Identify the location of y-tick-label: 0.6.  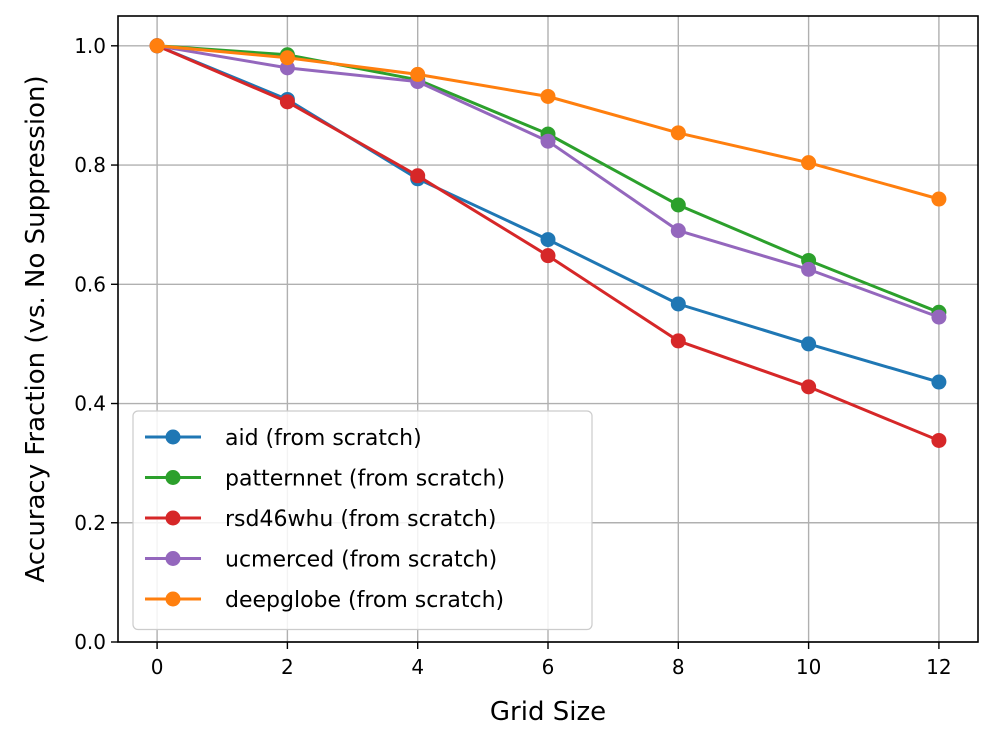
(90, 284).